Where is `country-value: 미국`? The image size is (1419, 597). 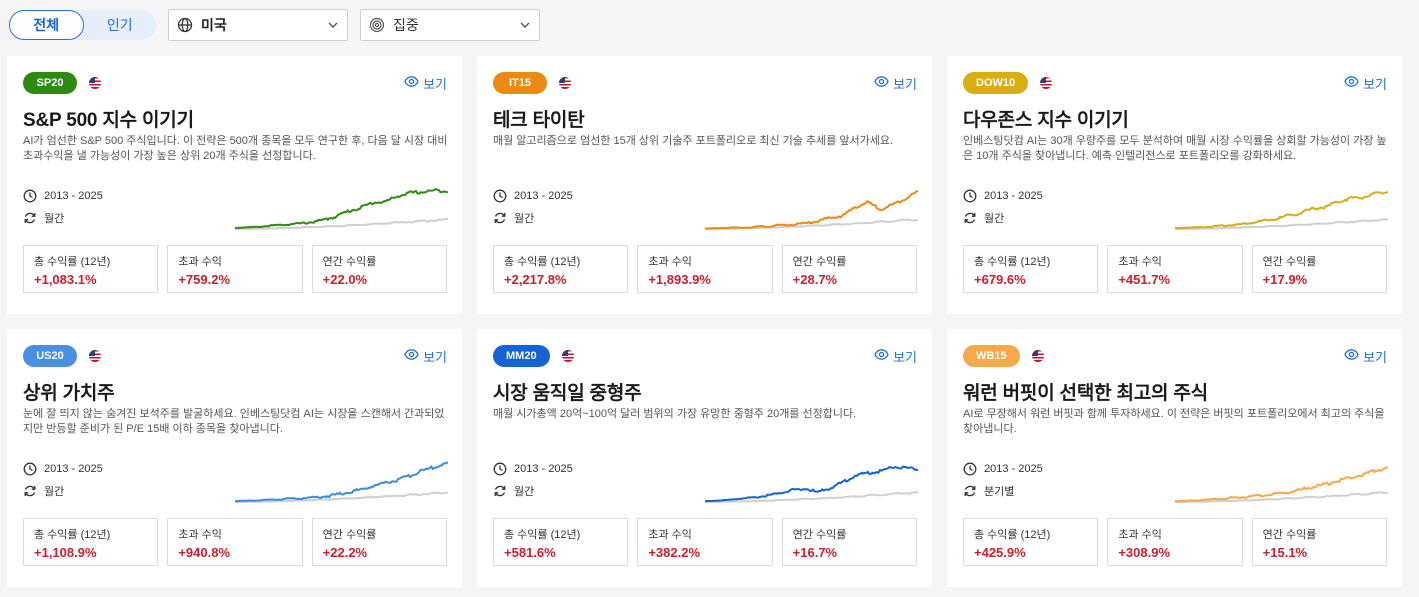
country-value: 미국 is located at coordinates (214, 25).